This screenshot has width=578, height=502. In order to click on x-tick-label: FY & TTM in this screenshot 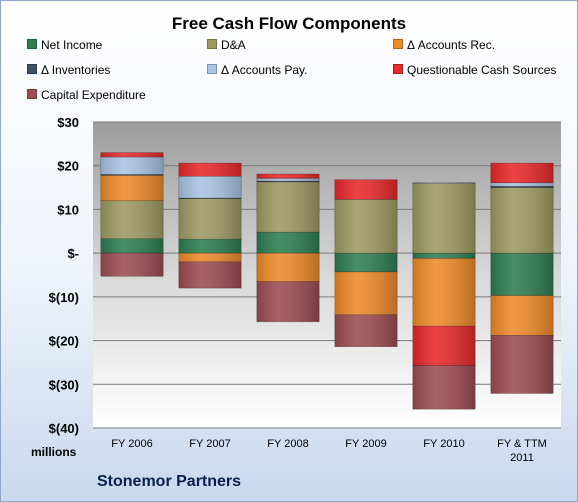, I will do `click(522, 444)`.